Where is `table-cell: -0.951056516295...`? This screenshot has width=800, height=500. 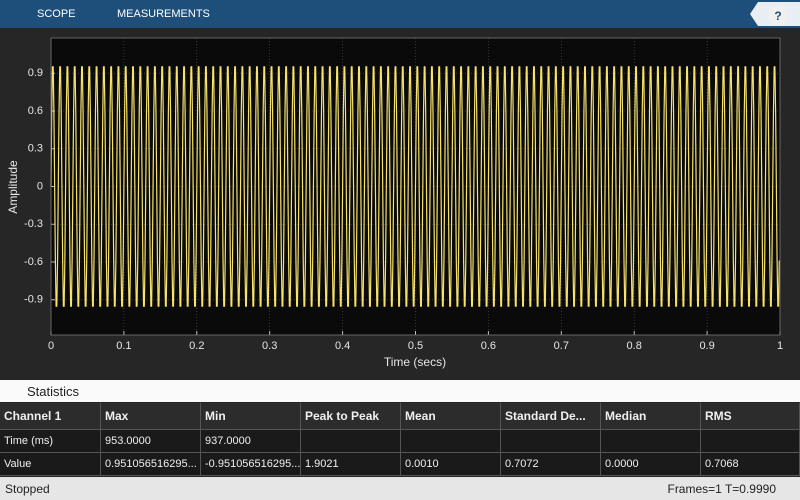
table-cell: -0.951056516295... is located at coordinates (251, 464).